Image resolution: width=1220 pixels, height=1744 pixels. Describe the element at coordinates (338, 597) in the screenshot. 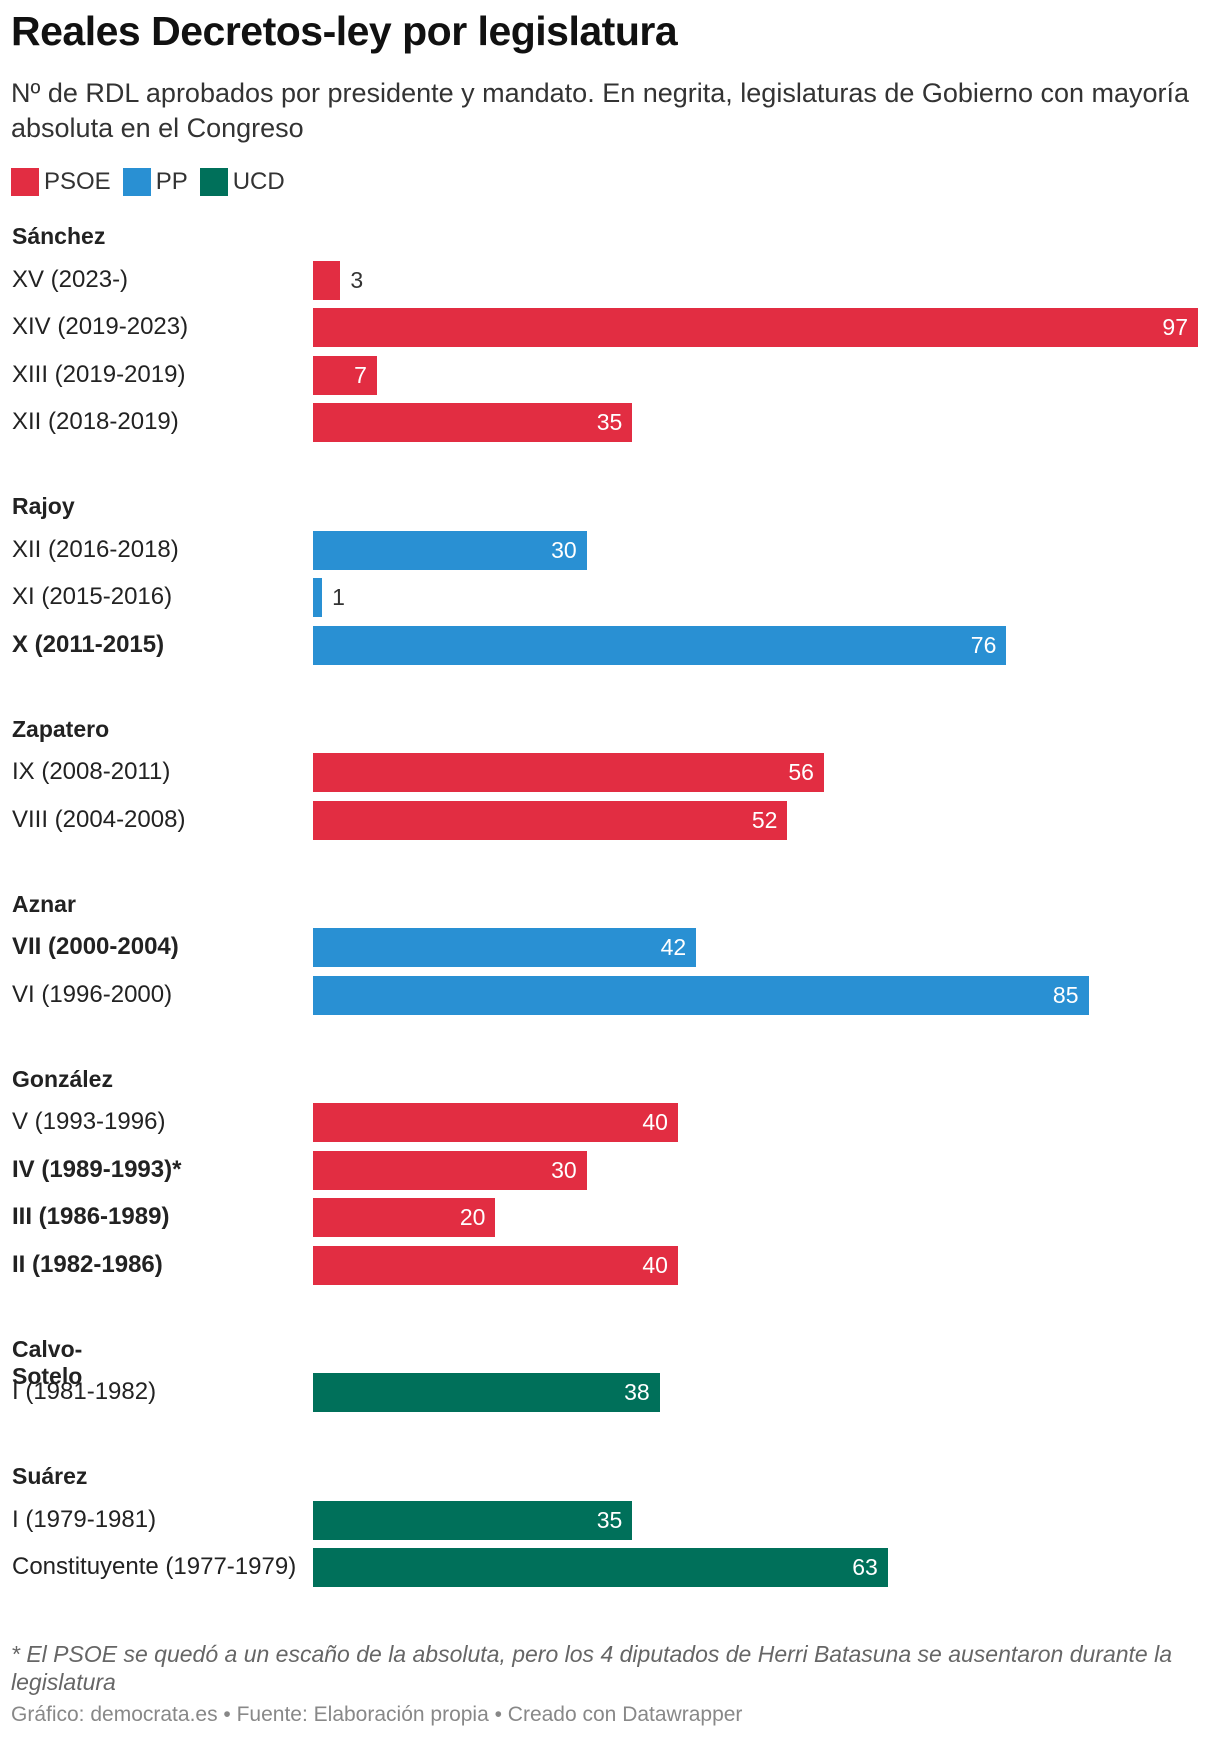

I see `bar-value-label: 1` at that location.